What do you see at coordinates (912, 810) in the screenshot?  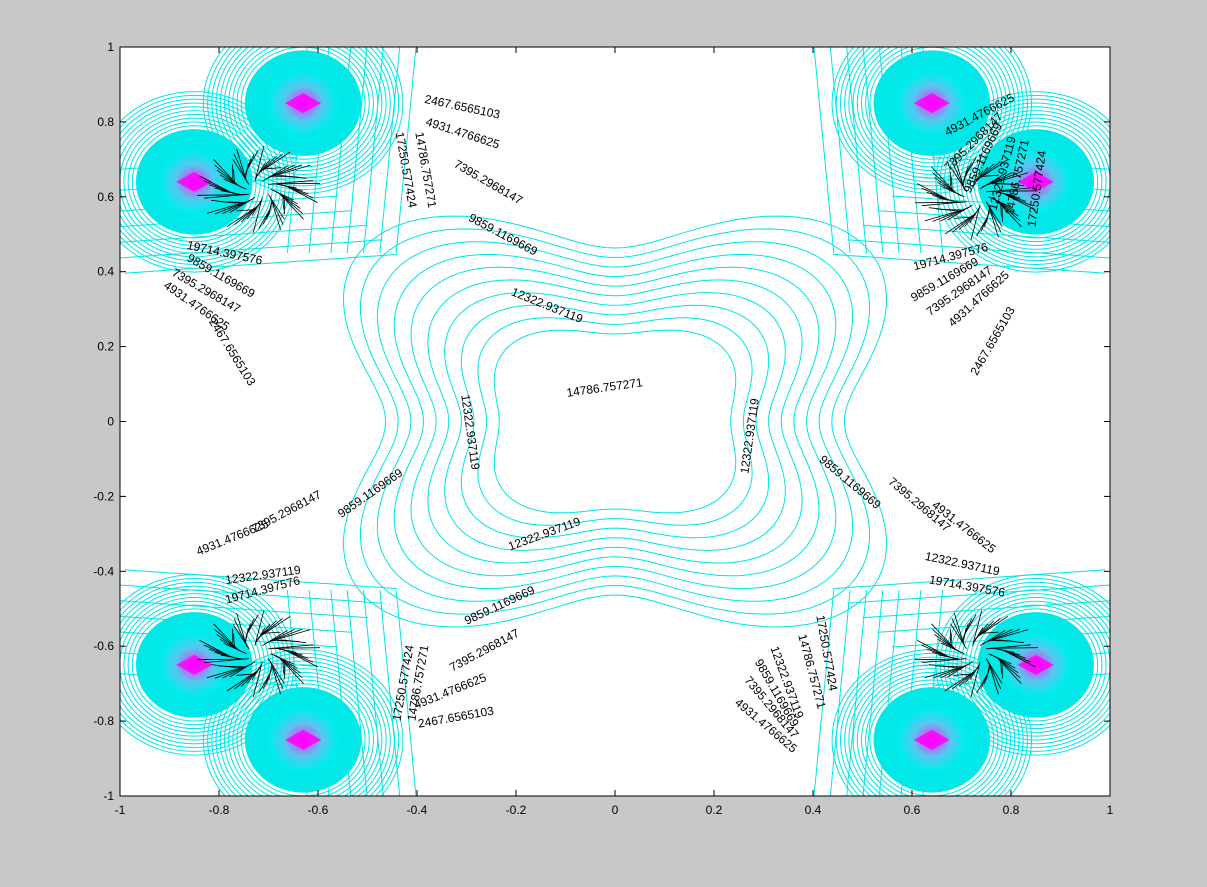 I see `x-tick-label: 0.6` at bounding box center [912, 810].